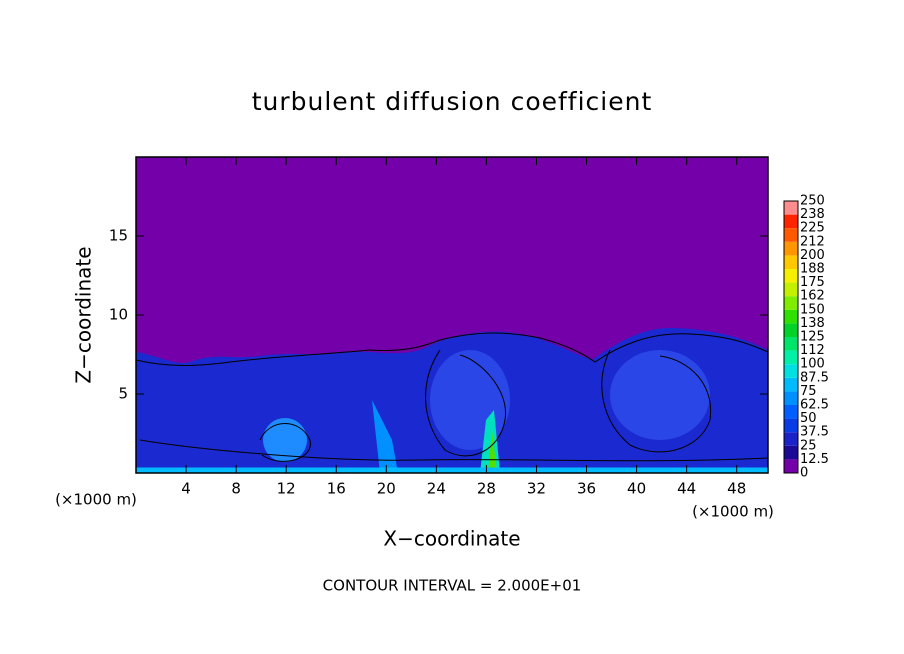 The height and width of the screenshot is (654, 904). Describe the element at coordinates (336, 489) in the screenshot. I see `x-tick-label: 16` at that location.